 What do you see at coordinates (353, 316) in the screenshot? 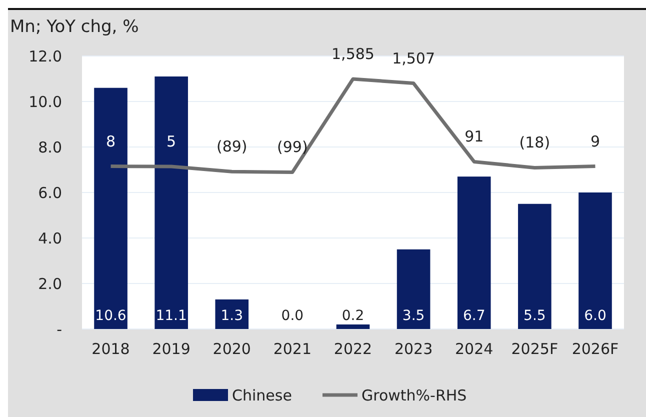
I see `data-label: 0.2` at bounding box center [353, 316].